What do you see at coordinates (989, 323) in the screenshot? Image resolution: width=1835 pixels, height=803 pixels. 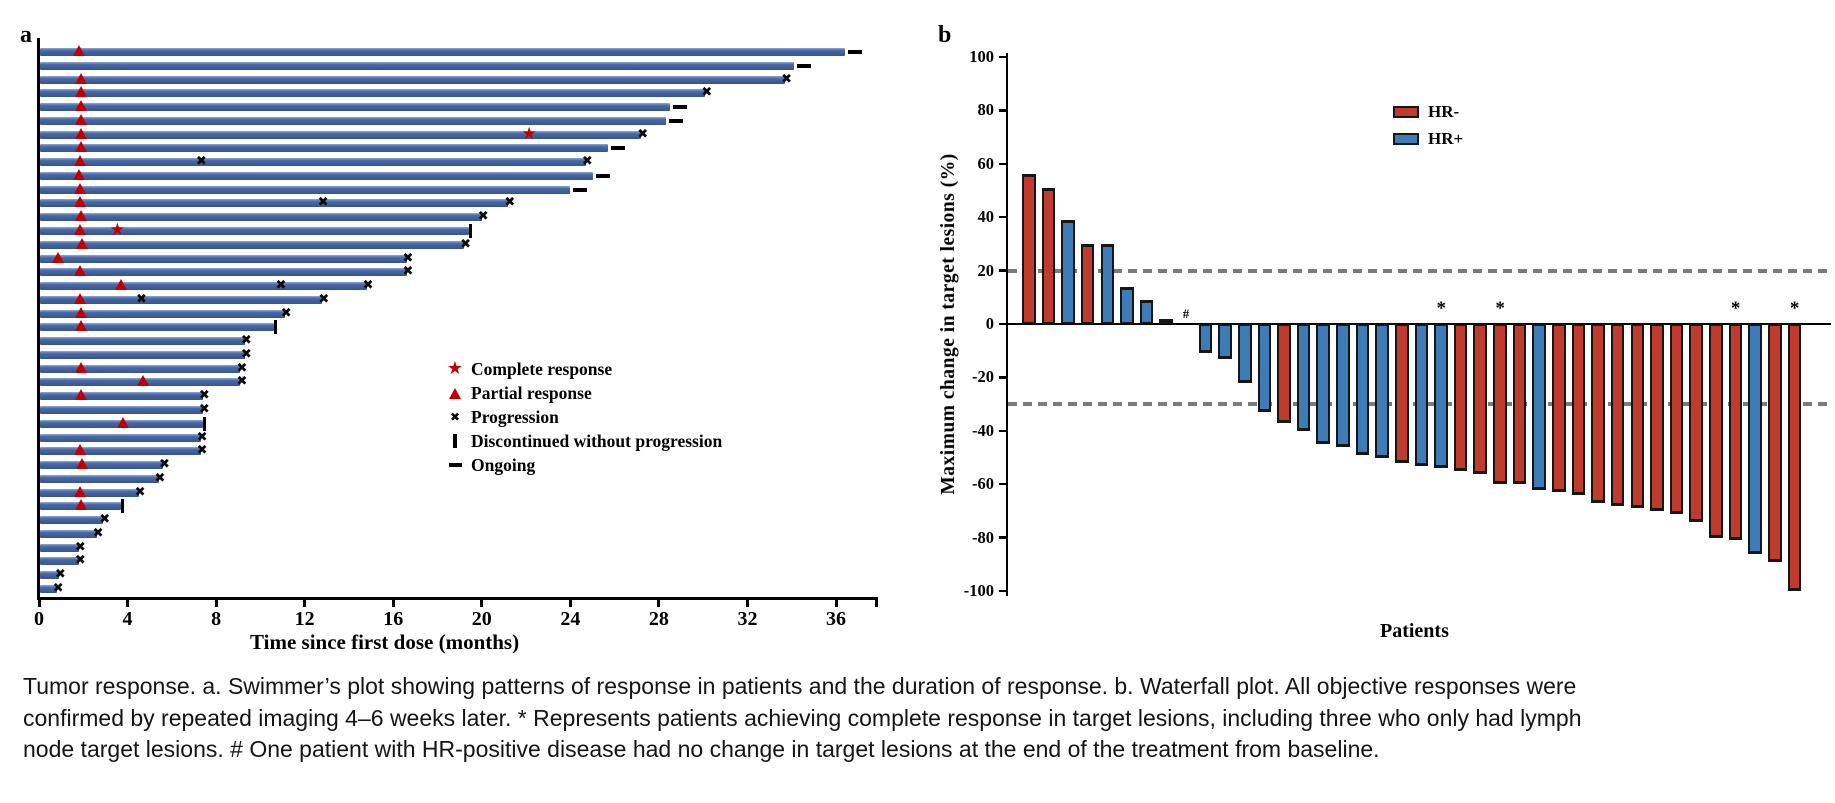 I see `waterfall-y-tick-label: 0` at bounding box center [989, 323].